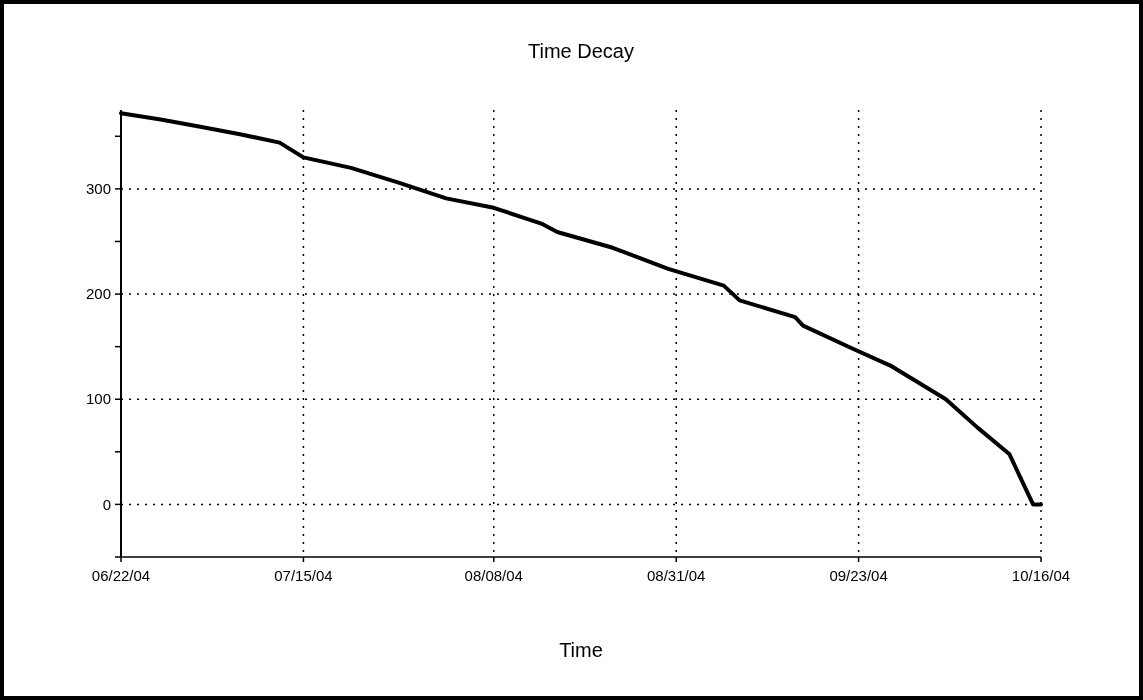 The height and width of the screenshot is (700, 1143). I want to click on x-tick-label: 08/31/04, so click(676, 575).